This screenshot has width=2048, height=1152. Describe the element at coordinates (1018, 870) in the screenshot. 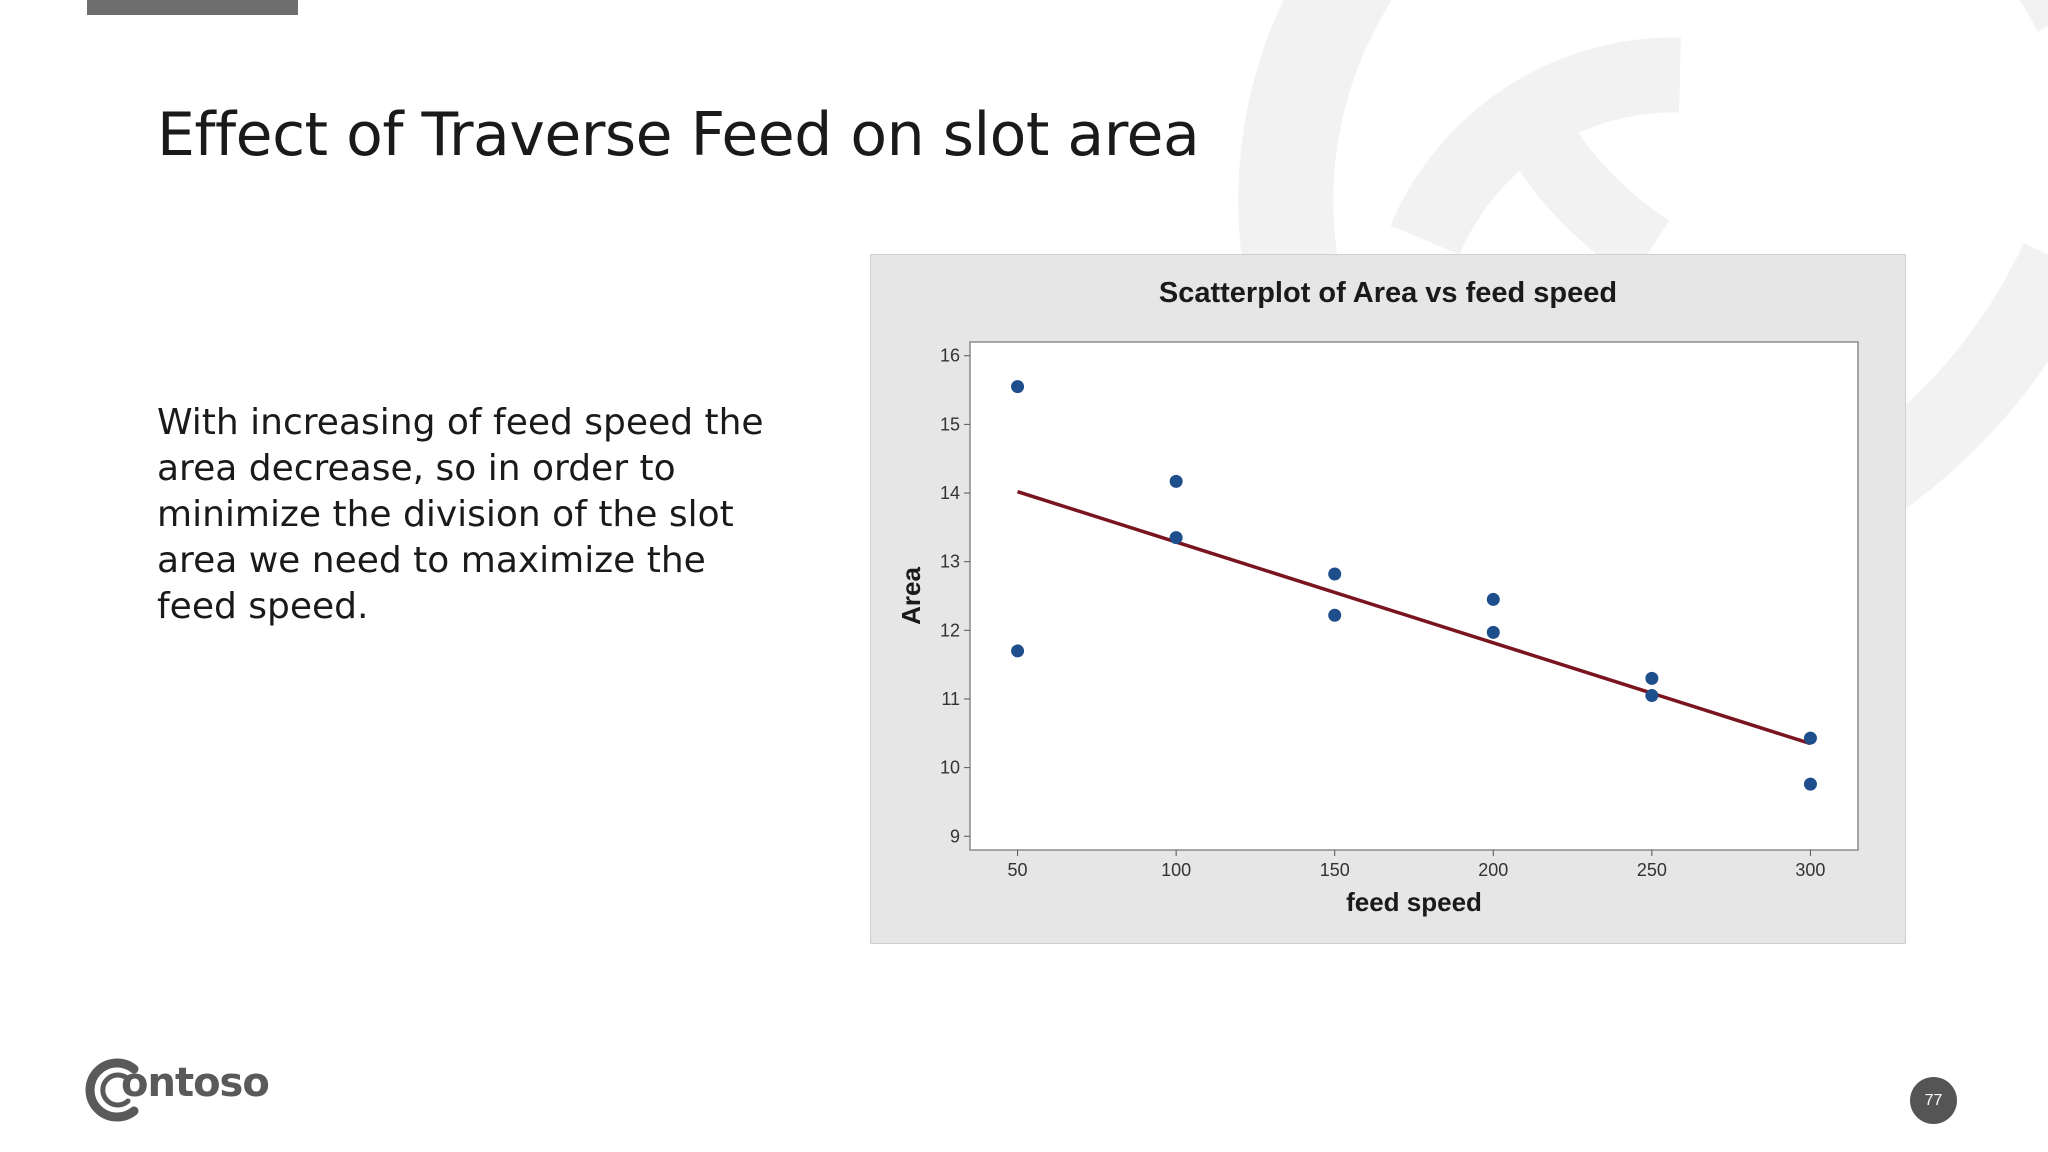

I see `x-tick-label: 50` at that location.